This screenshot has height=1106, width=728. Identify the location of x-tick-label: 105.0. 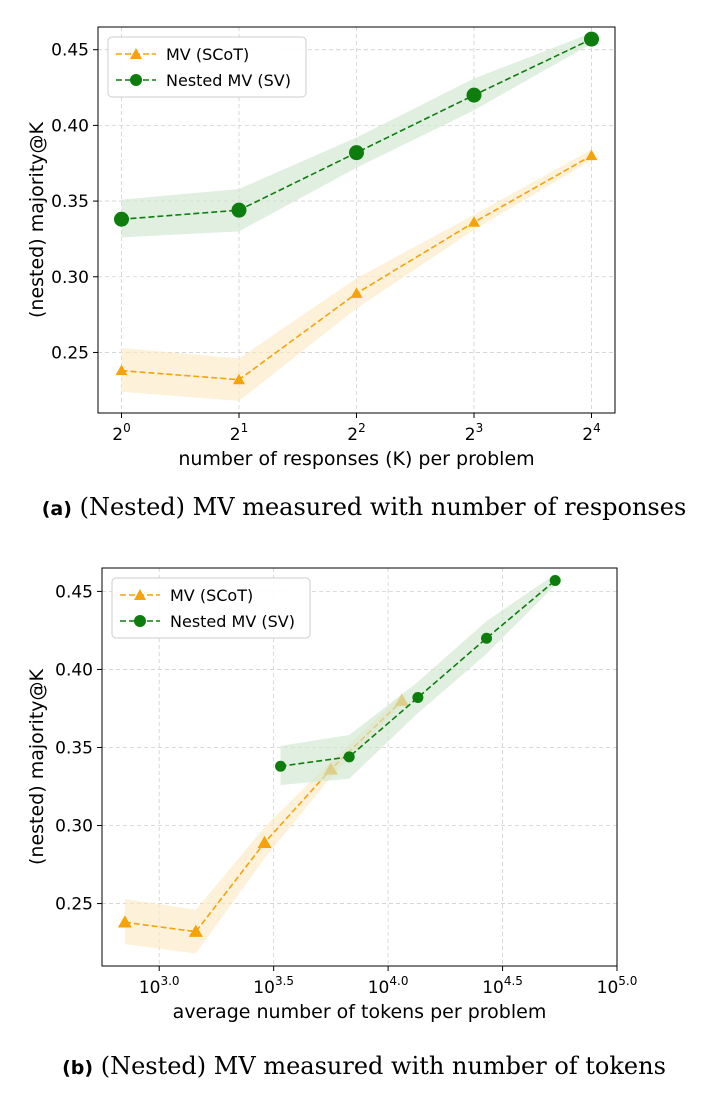
(617, 986).